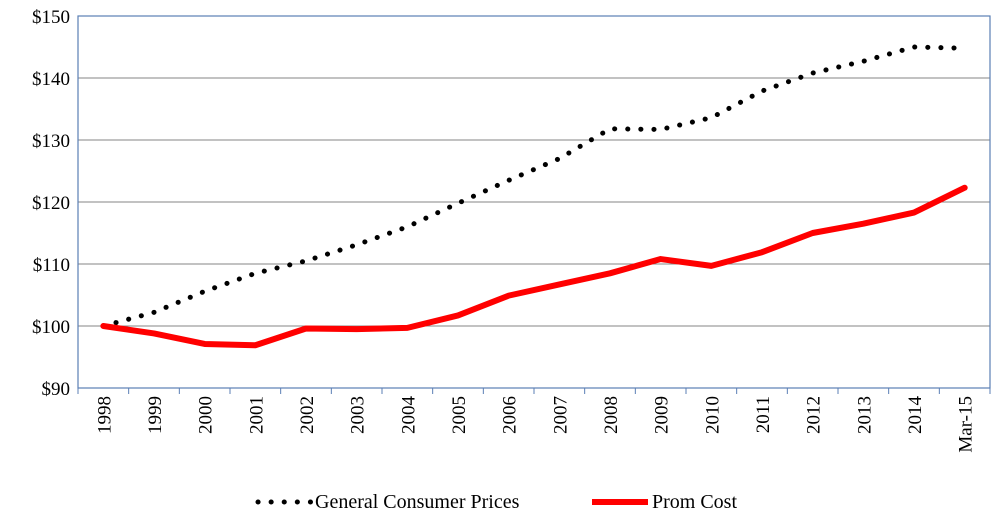 This screenshot has width=1000, height=519. What do you see at coordinates (611, 415) in the screenshot?
I see `x-tick-label: 2008` at bounding box center [611, 415].